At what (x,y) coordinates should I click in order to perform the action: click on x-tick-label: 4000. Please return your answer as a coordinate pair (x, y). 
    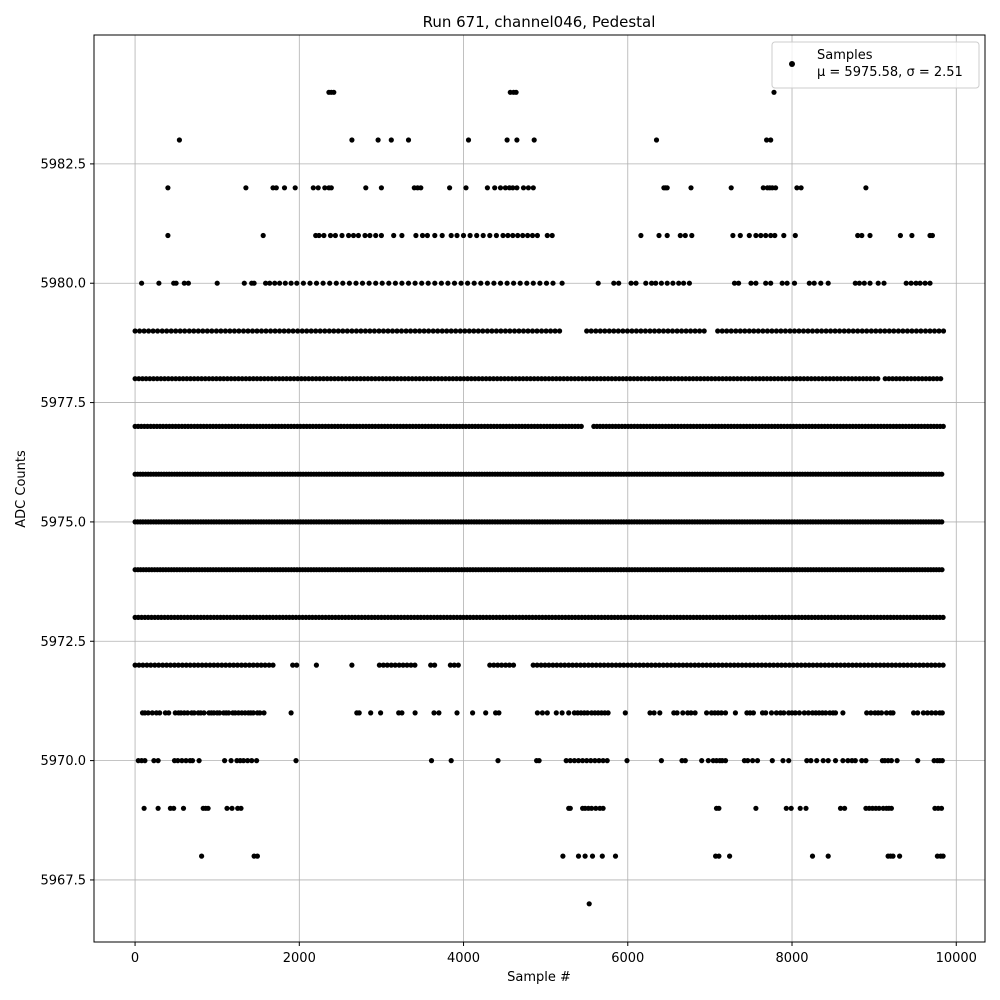
    Looking at the image, I should click on (463, 958).